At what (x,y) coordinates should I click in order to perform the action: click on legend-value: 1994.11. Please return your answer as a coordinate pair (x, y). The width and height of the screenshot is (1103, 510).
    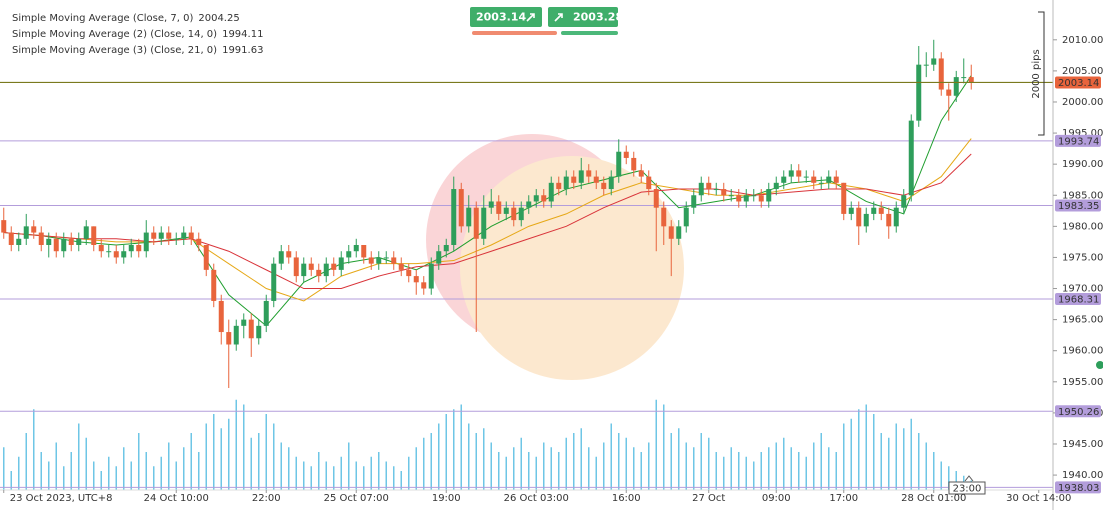
    Looking at the image, I should click on (242, 34).